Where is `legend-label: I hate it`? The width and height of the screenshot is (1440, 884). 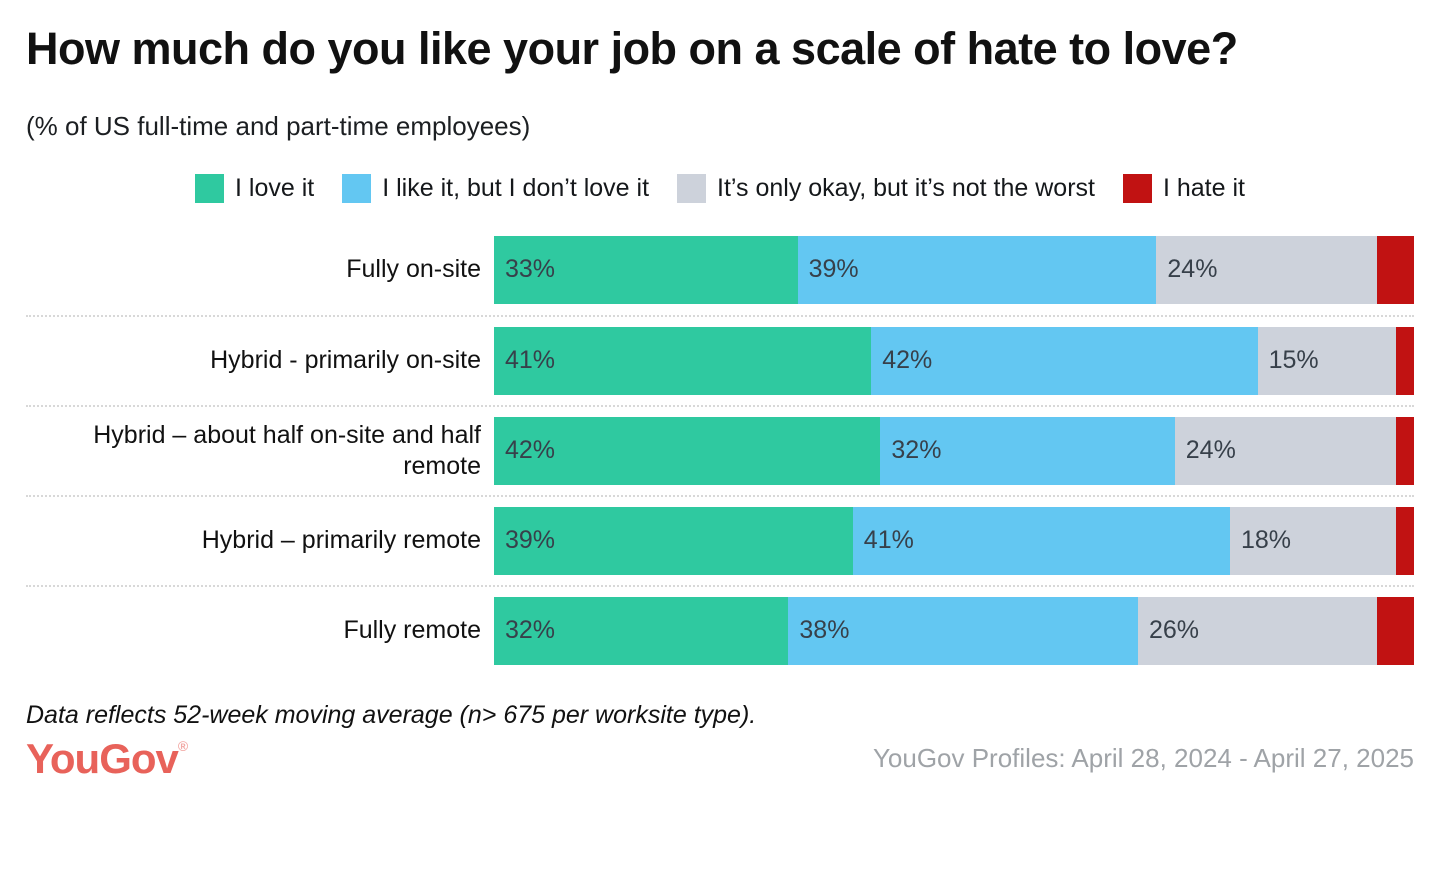 legend-label: I hate it is located at coordinates (1203, 187).